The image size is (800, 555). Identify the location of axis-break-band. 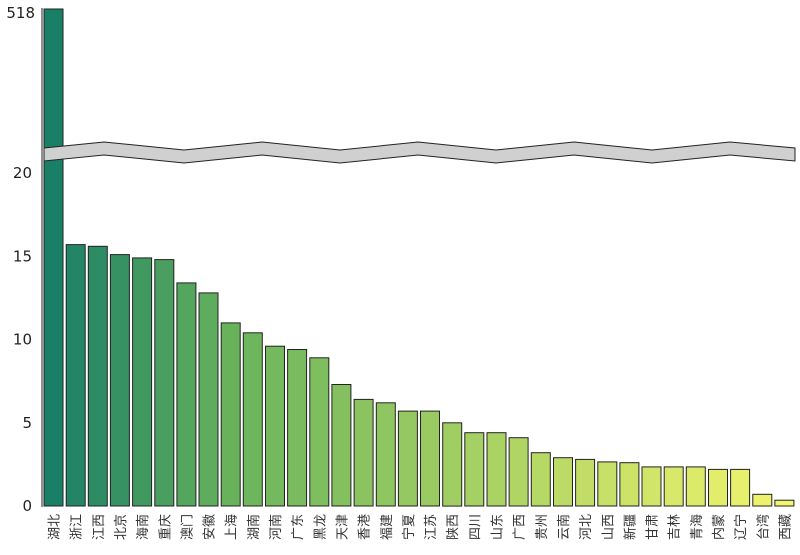
(419, 152).